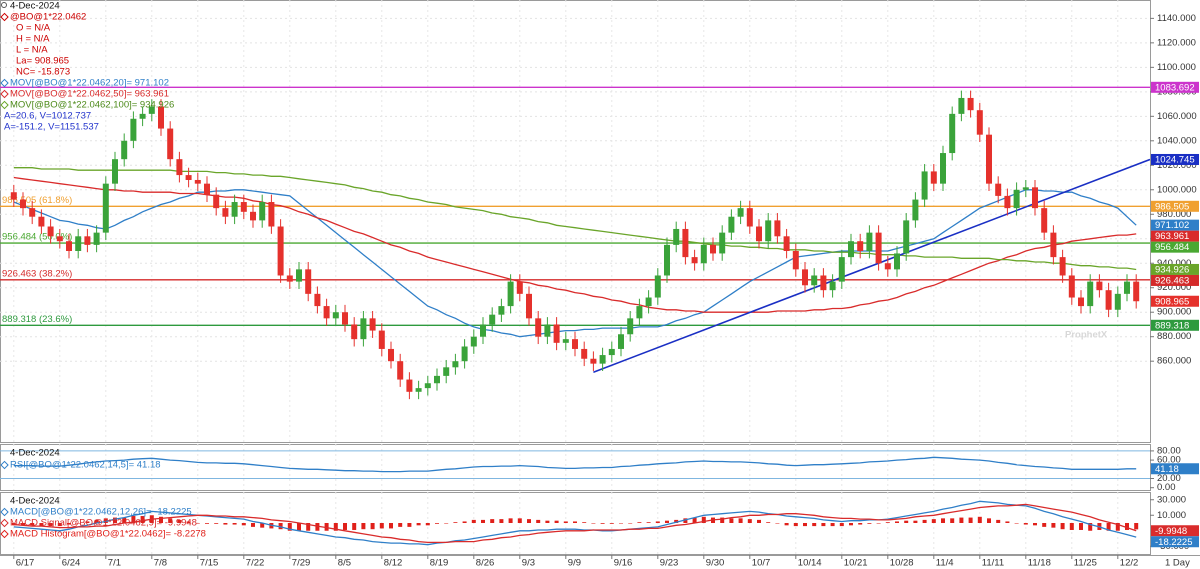 This screenshot has height=569, width=1200. I want to click on legend-text: RSI[@BO@1*22.0462,14,5]= 41.18, so click(85, 465).